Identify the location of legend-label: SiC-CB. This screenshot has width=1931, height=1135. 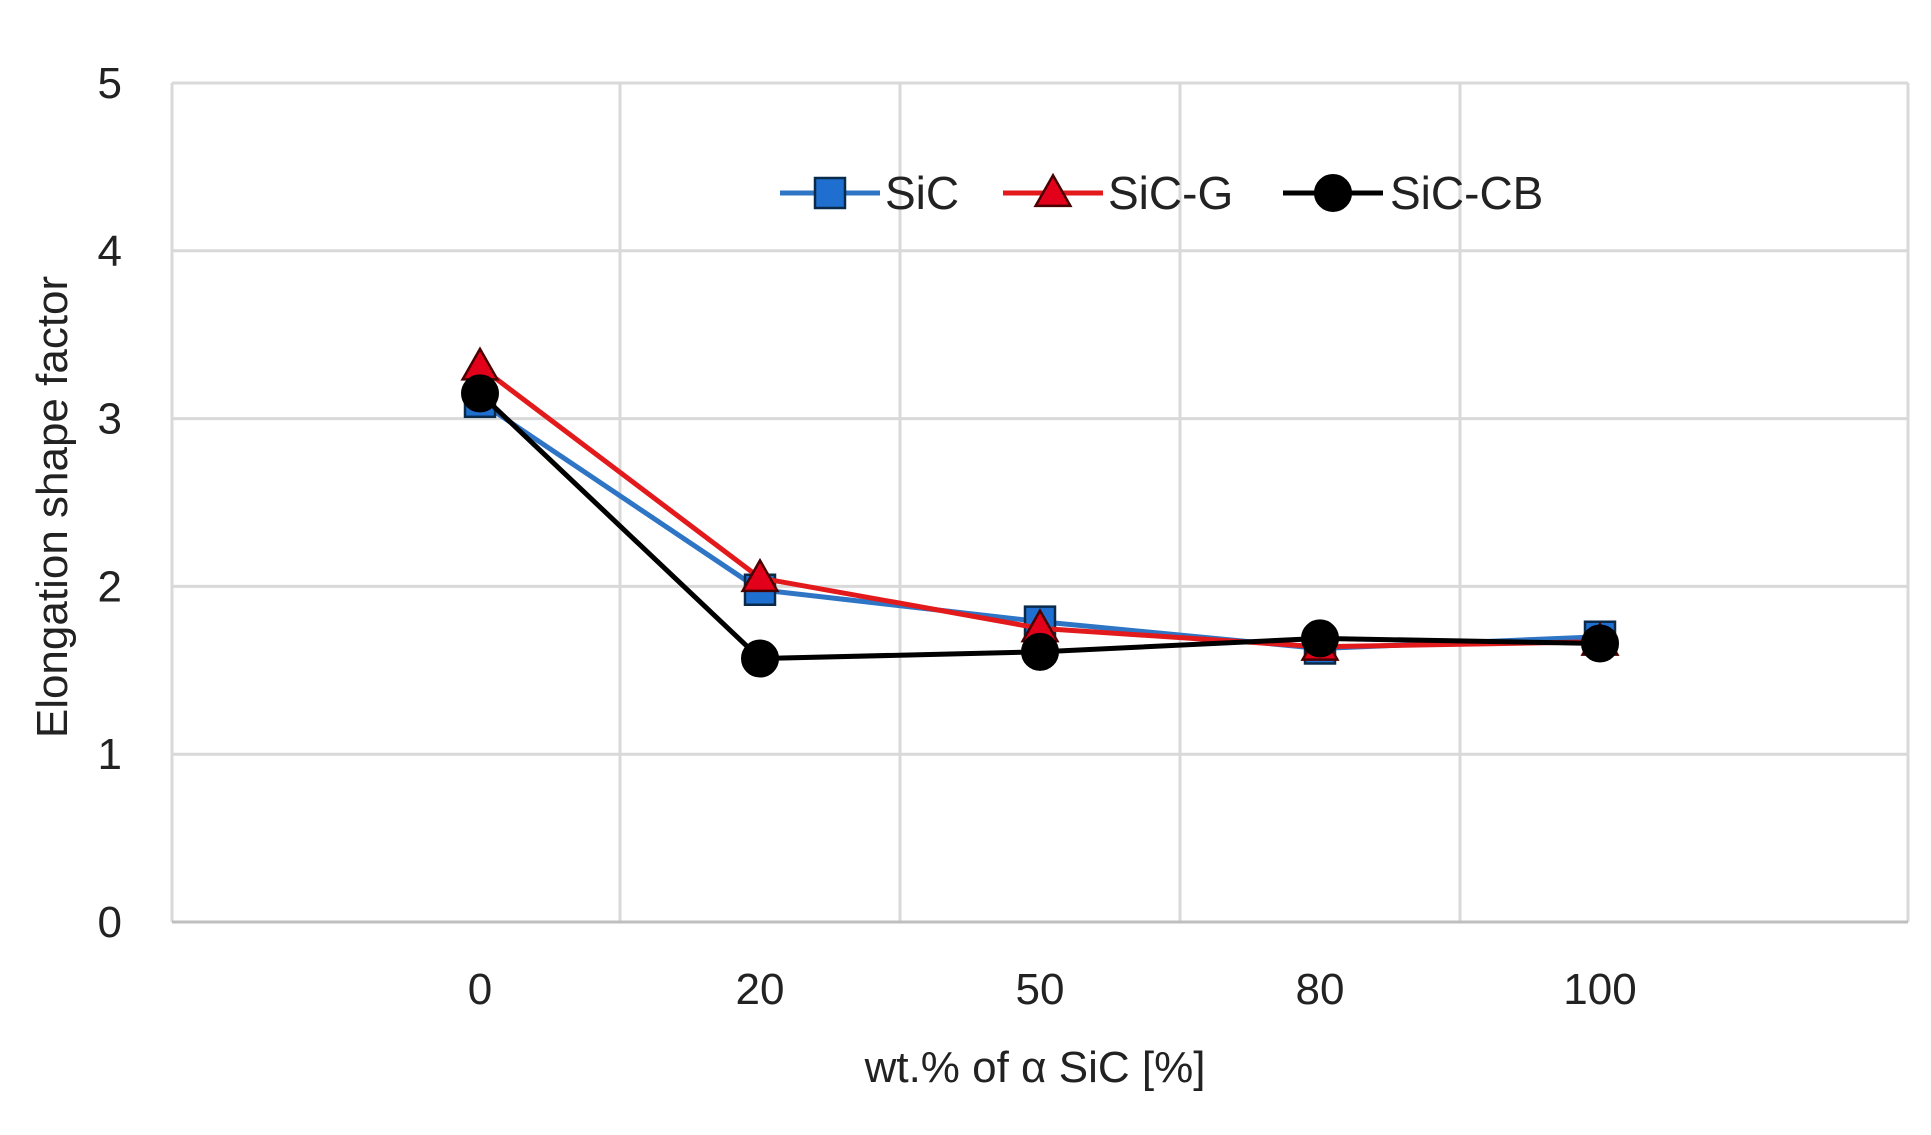
(1466, 193).